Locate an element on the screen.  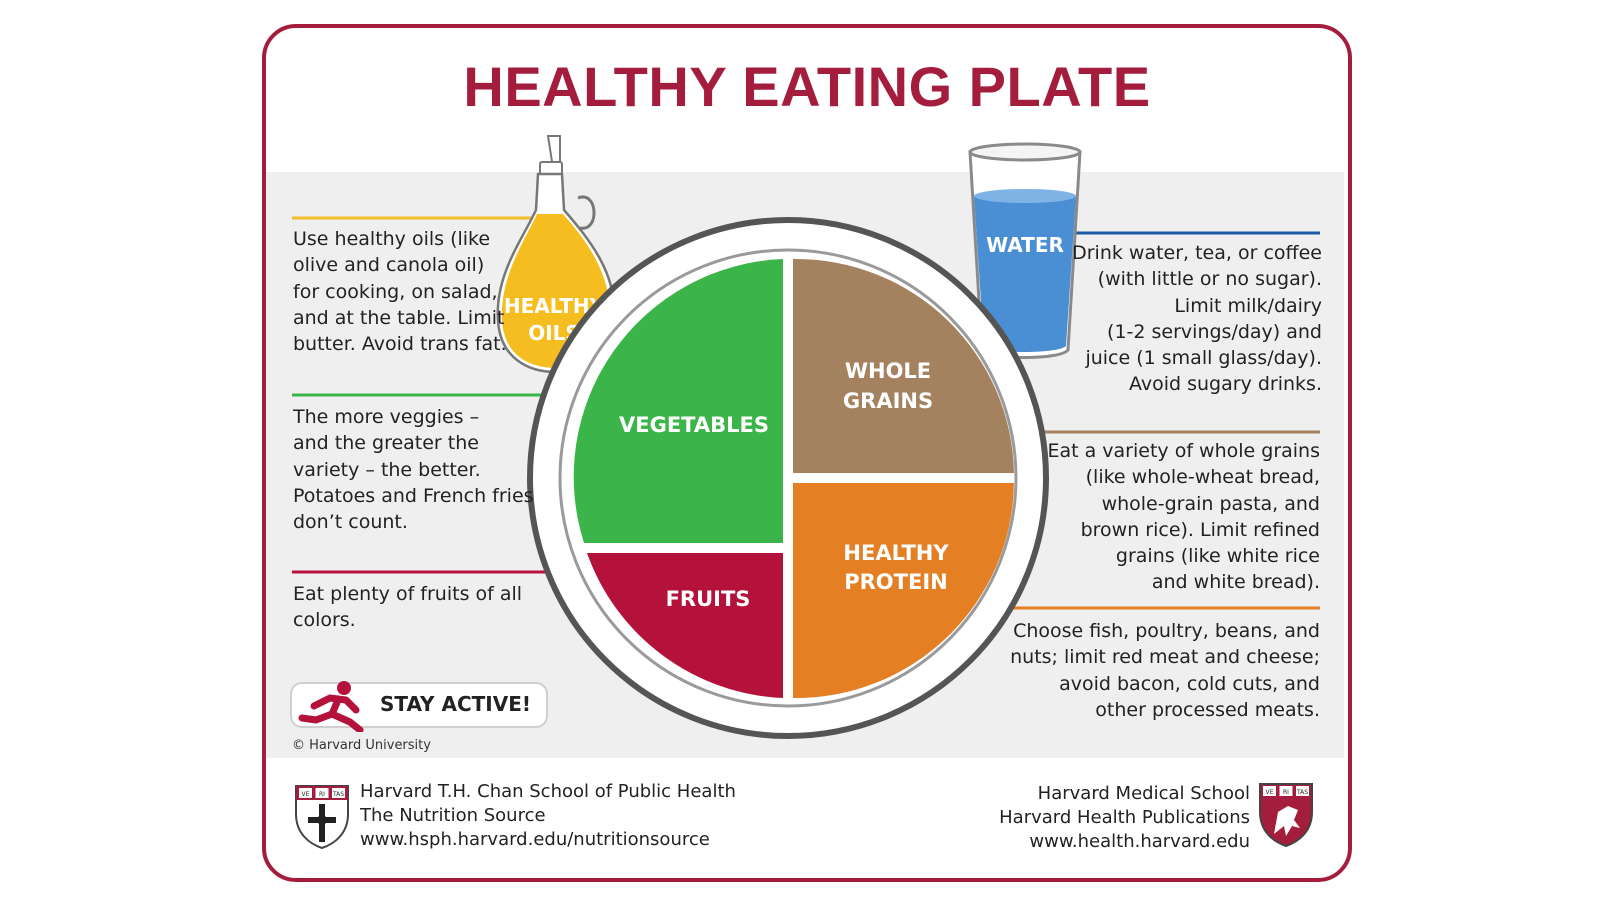
harvard-medical-shield-icon: VE RI TAS is located at coordinates (1286, 815).